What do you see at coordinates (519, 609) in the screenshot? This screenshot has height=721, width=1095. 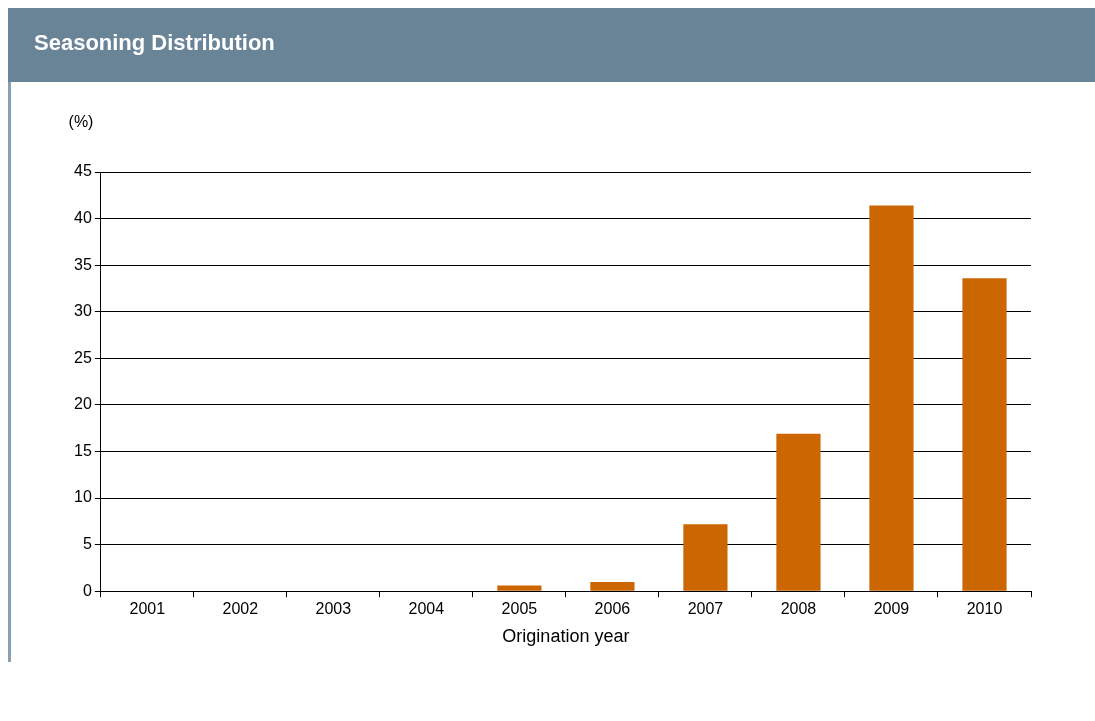 I see `x-tick-label: 2005` at bounding box center [519, 609].